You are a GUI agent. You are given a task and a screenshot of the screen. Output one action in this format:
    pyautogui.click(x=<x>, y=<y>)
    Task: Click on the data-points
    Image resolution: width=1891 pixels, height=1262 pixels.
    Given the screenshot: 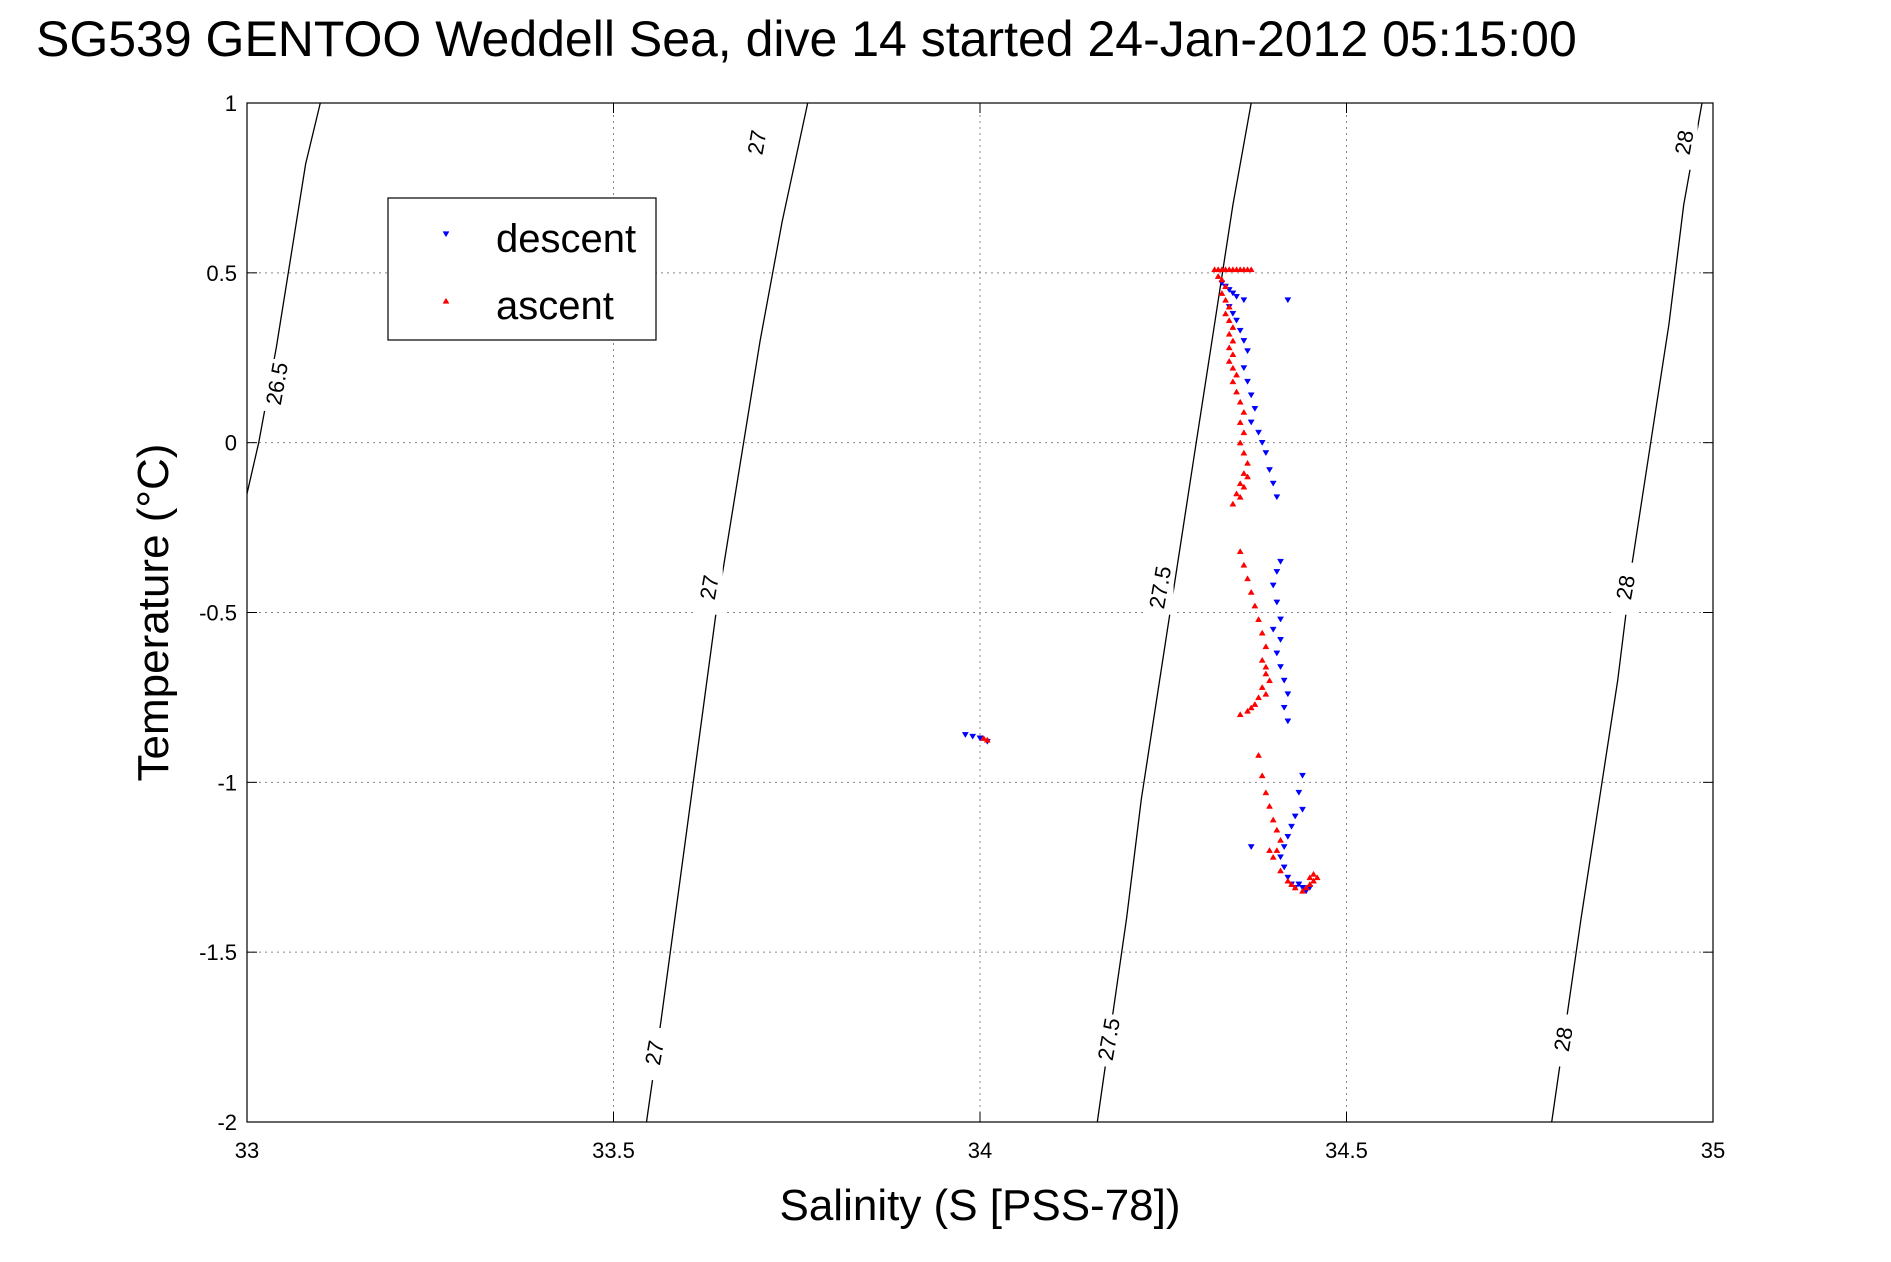 What is the action you would take?
    pyautogui.click(x=1141, y=580)
    